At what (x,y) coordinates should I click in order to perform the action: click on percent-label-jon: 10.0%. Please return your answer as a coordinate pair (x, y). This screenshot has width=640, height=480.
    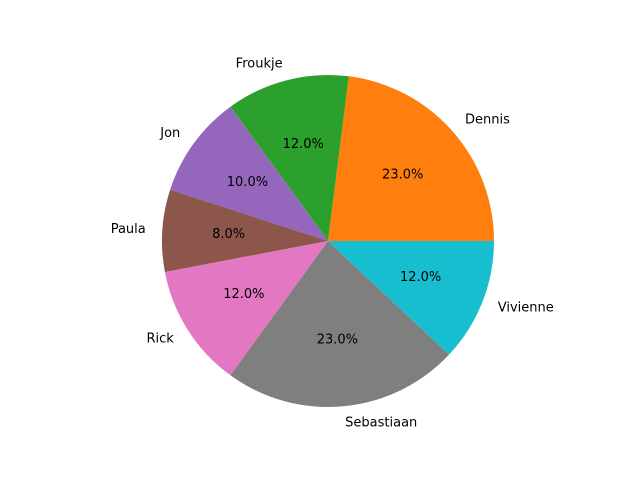
    Looking at the image, I should click on (247, 182).